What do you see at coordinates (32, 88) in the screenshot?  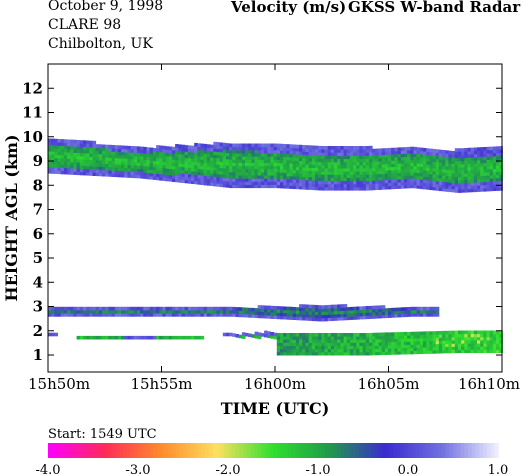 I see `y-tick-label: 12` at bounding box center [32, 88].